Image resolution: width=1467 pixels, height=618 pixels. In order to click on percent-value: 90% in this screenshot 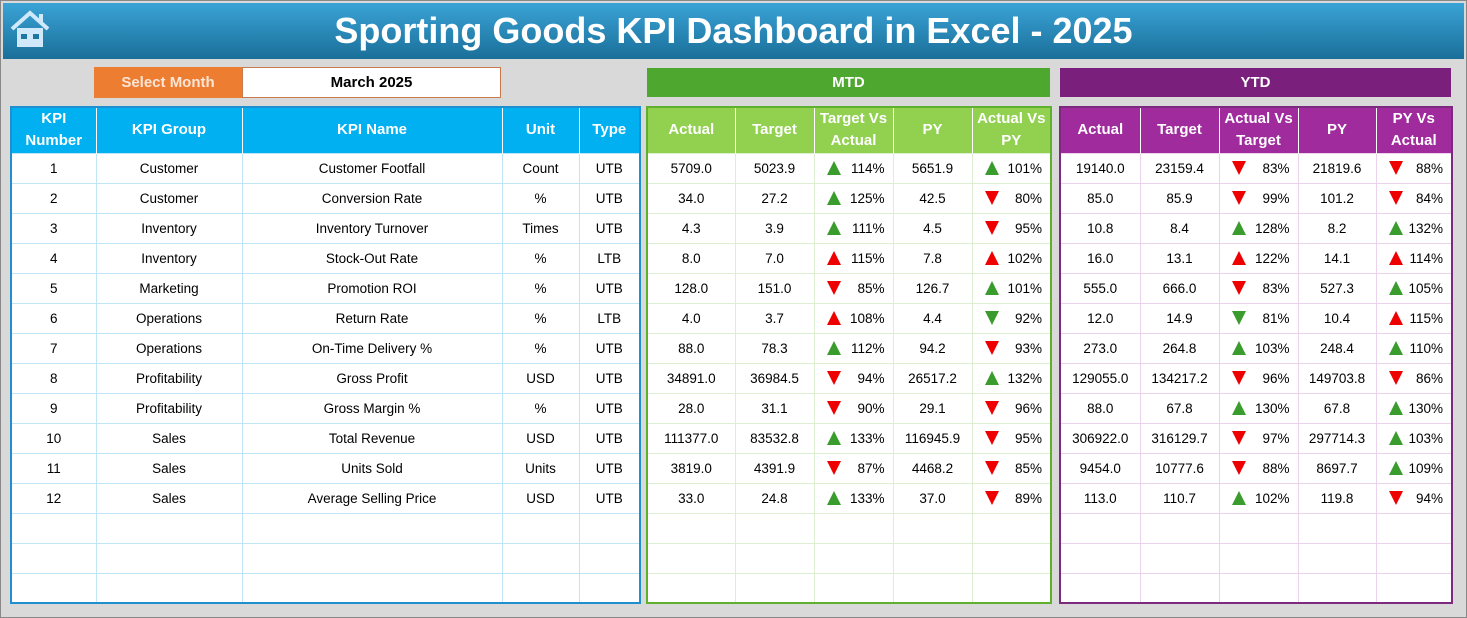, I will do `click(871, 408)`.